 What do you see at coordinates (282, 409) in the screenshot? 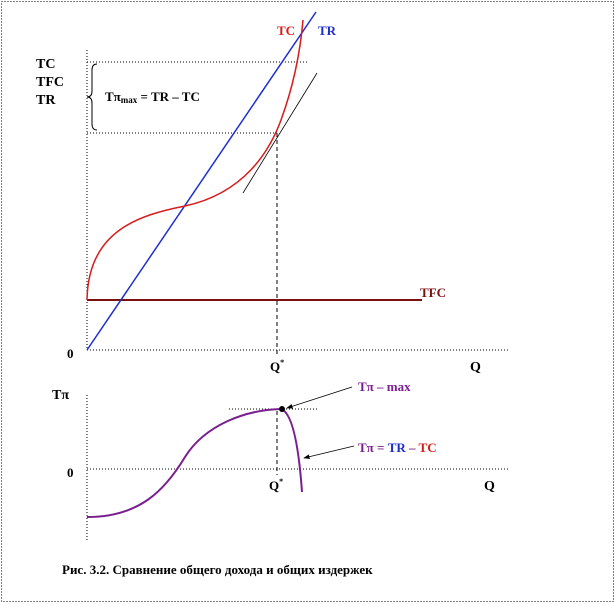
I see `profit-max-point` at bounding box center [282, 409].